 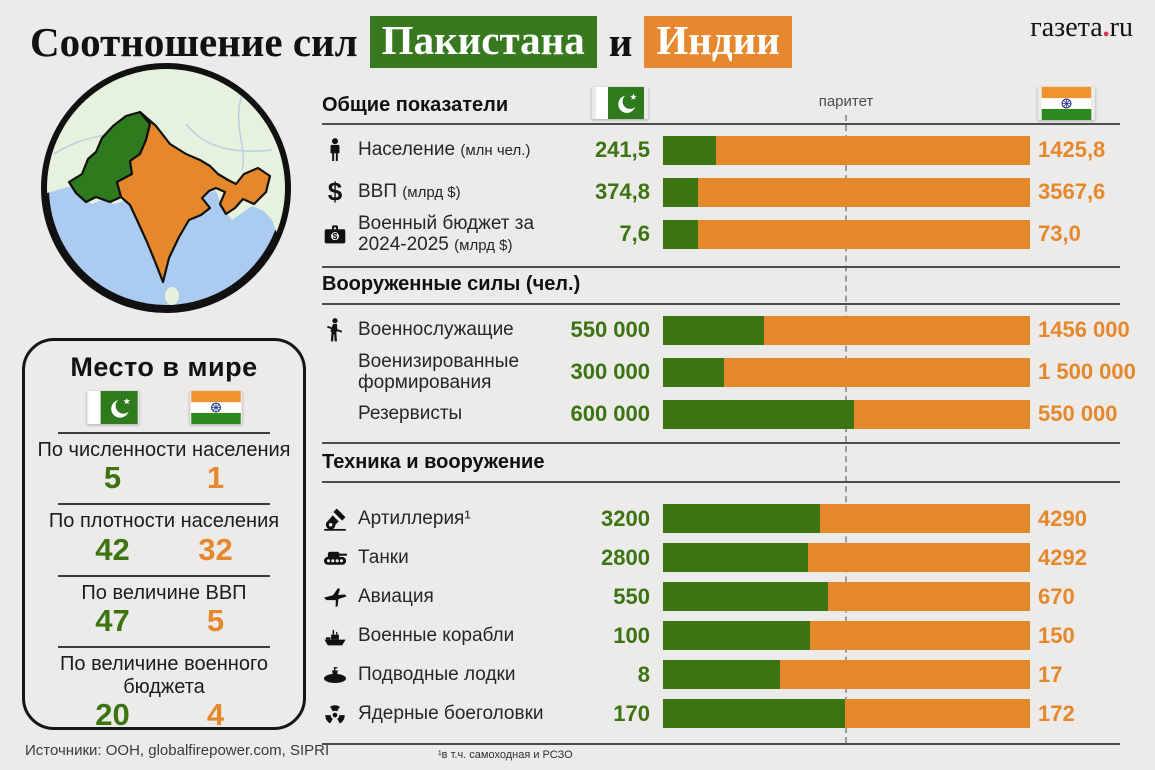 I want to click on india-value: 670, so click(x=1056, y=596).